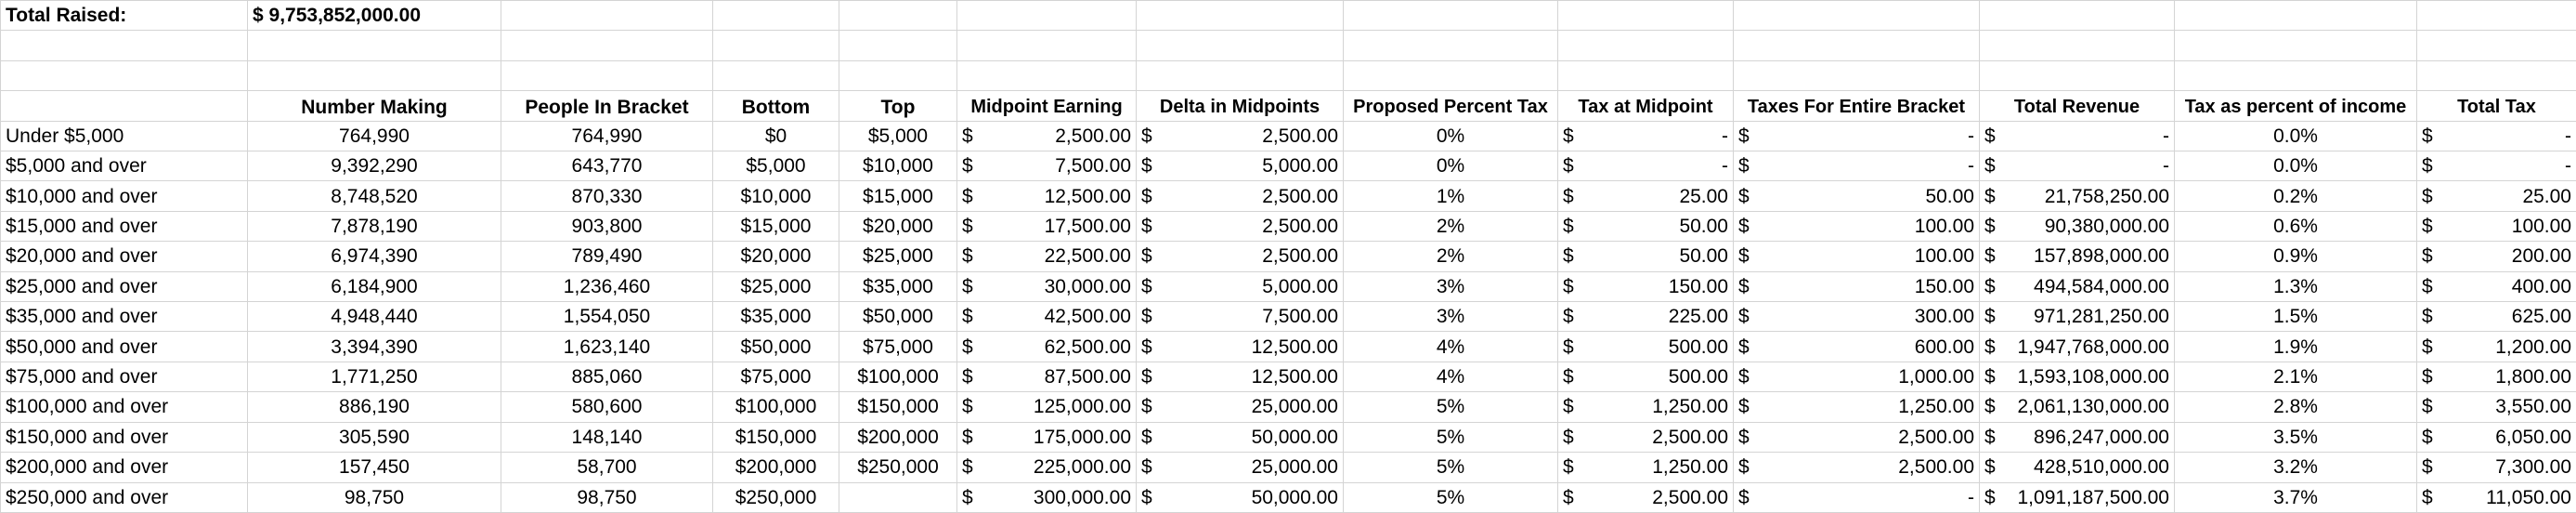 The width and height of the screenshot is (2576, 513). I want to click on total-tax-cell: $25.00, so click(2496, 196).